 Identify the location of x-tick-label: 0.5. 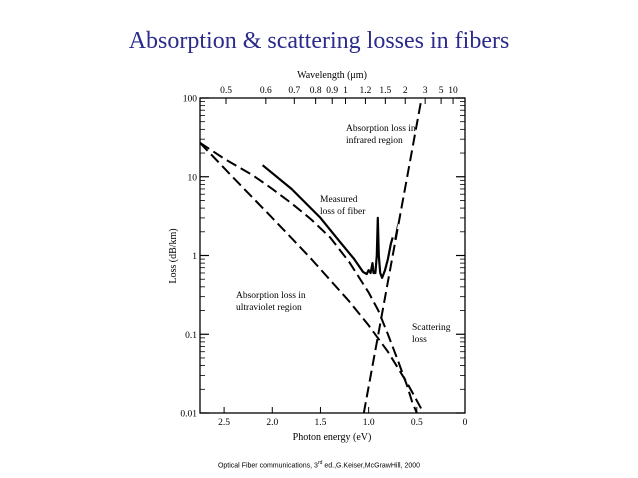
(417, 423).